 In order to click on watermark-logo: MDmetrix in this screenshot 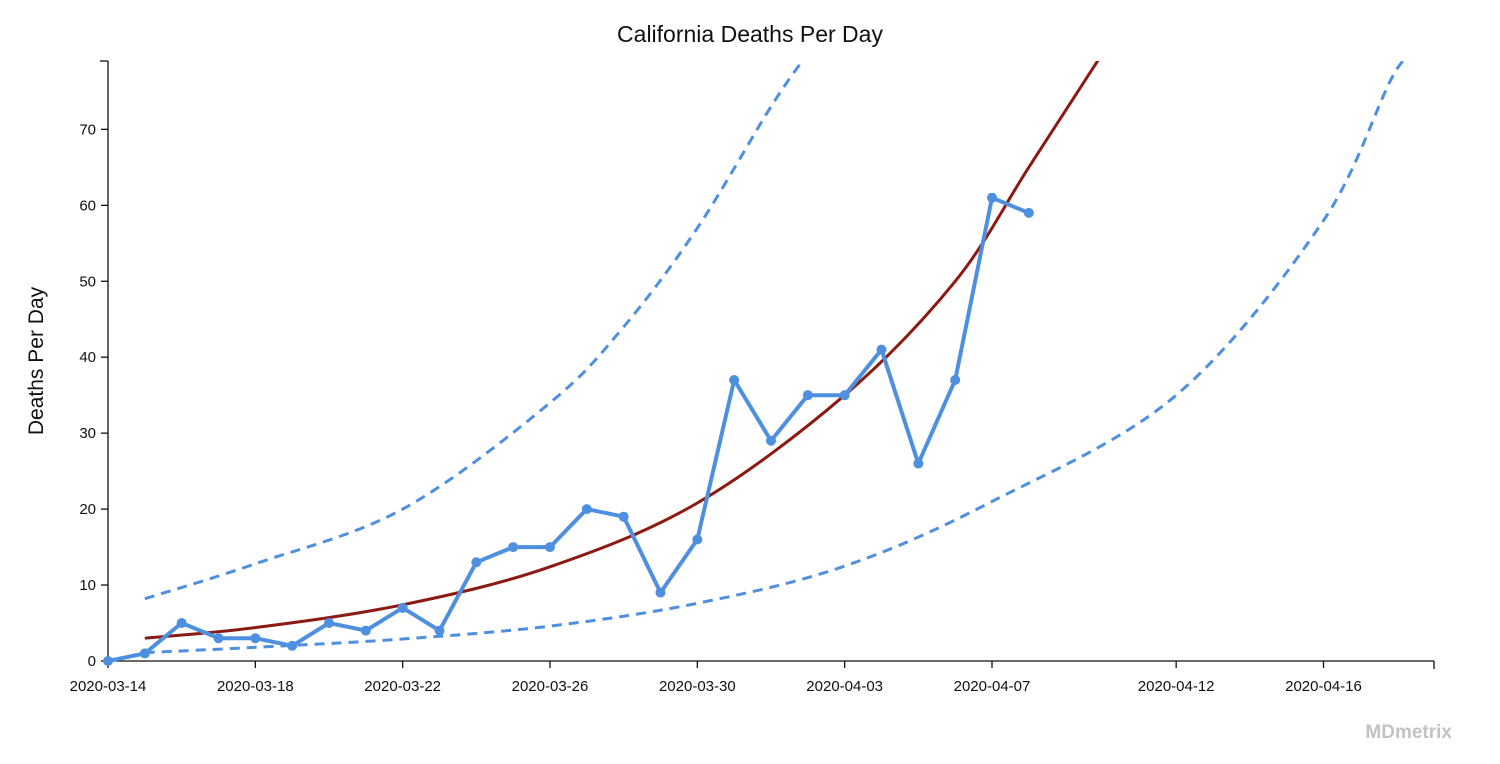, I will do `click(1408, 732)`.